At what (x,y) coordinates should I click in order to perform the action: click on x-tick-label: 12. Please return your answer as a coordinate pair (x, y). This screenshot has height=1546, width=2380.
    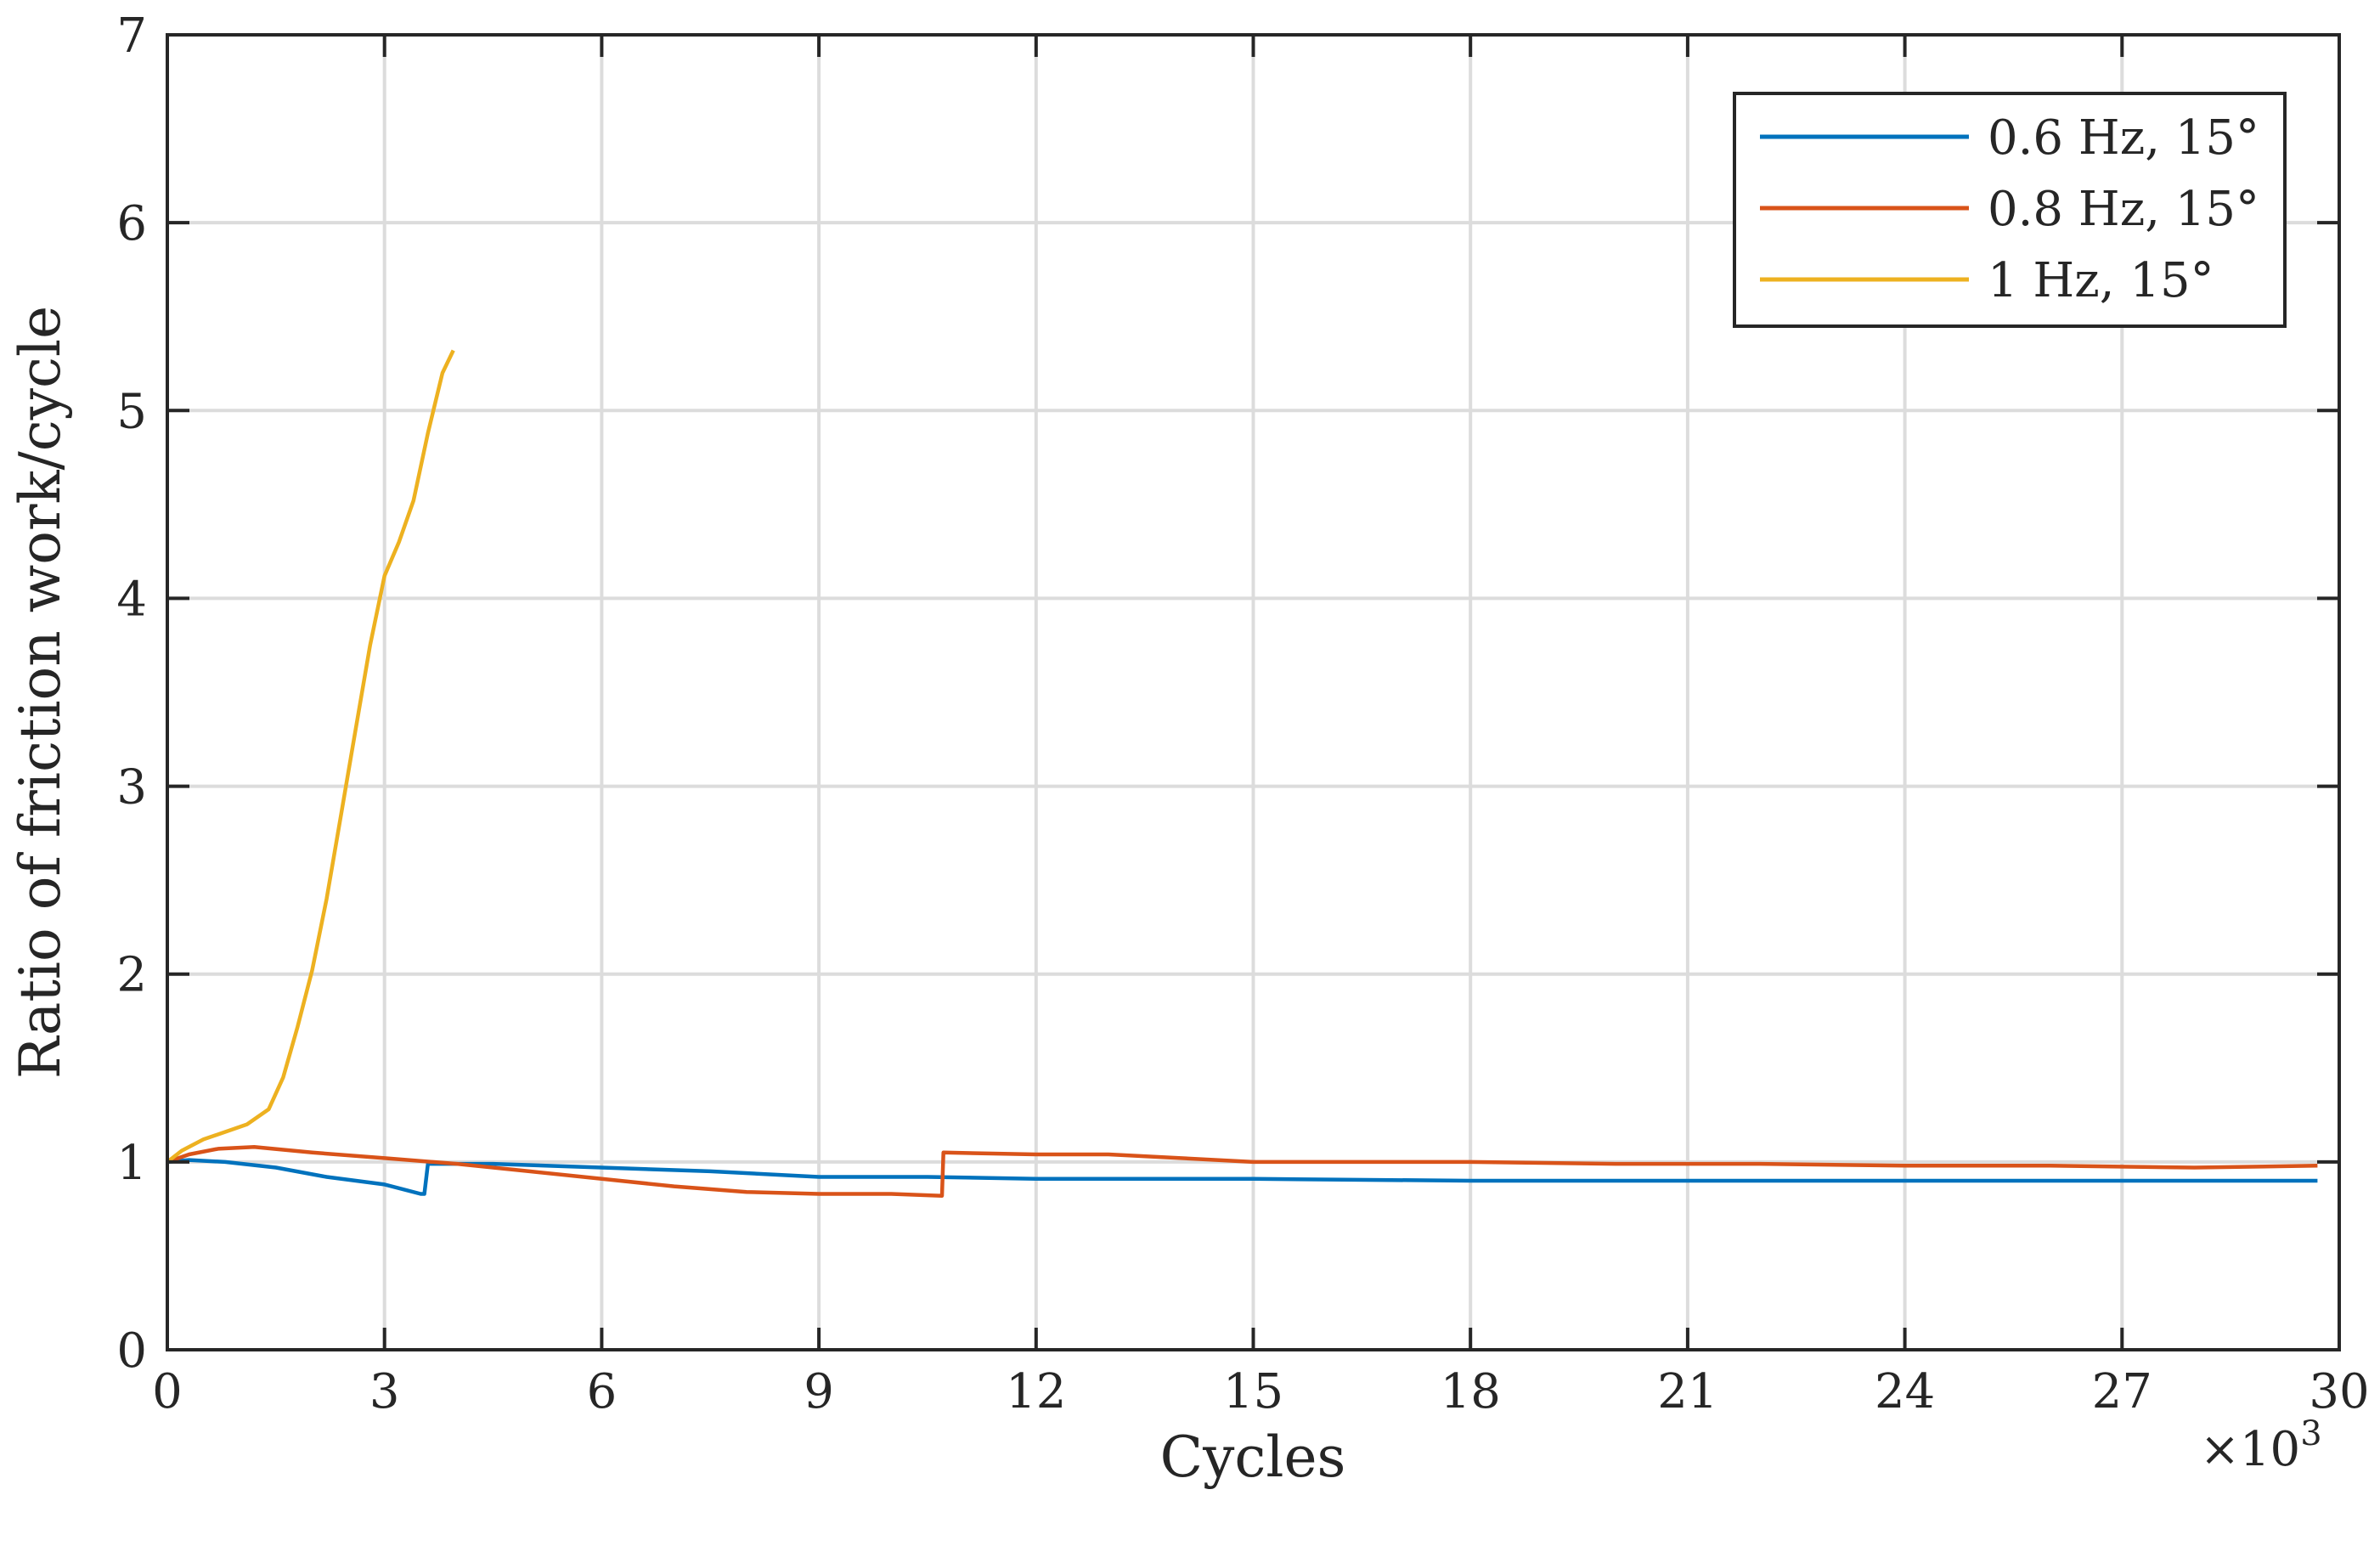
    Looking at the image, I should click on (1036, 1391).